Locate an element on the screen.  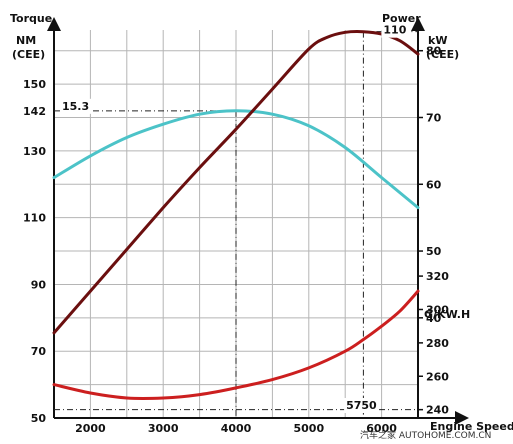
watermark: 汽车之家 AUTOHOME.COM.CN is located at coordinates (425, 435).